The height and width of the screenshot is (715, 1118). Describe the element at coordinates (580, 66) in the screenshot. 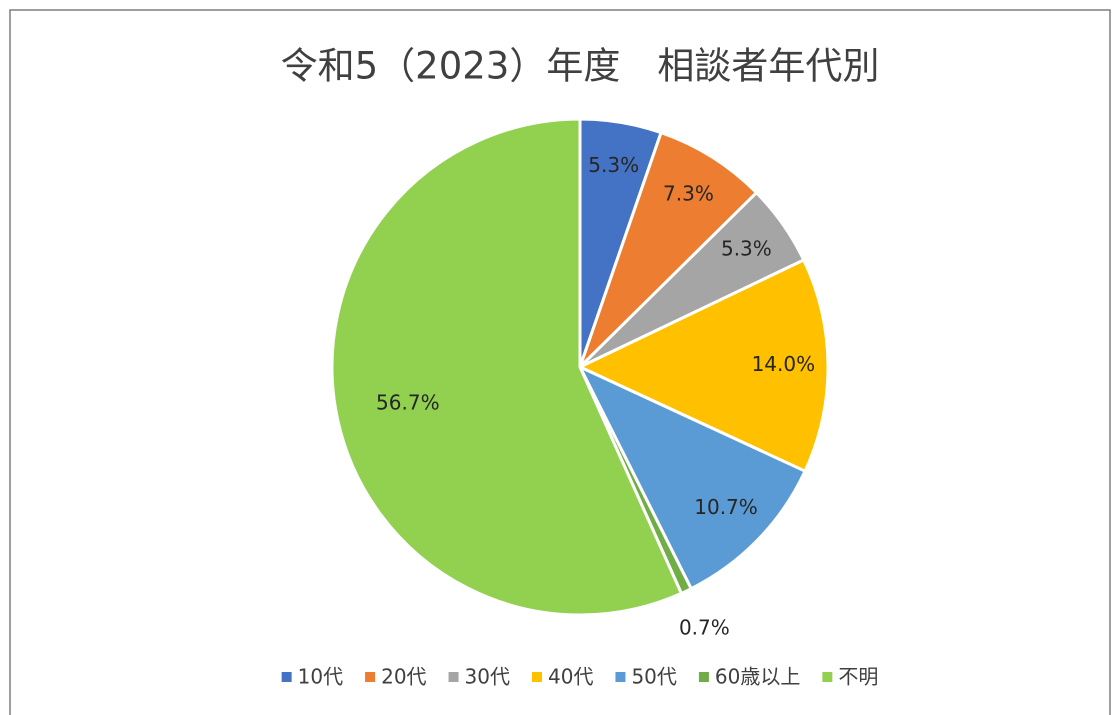

I see `chart-title: 令和5（2023）年度 相談者年代別` at that location.